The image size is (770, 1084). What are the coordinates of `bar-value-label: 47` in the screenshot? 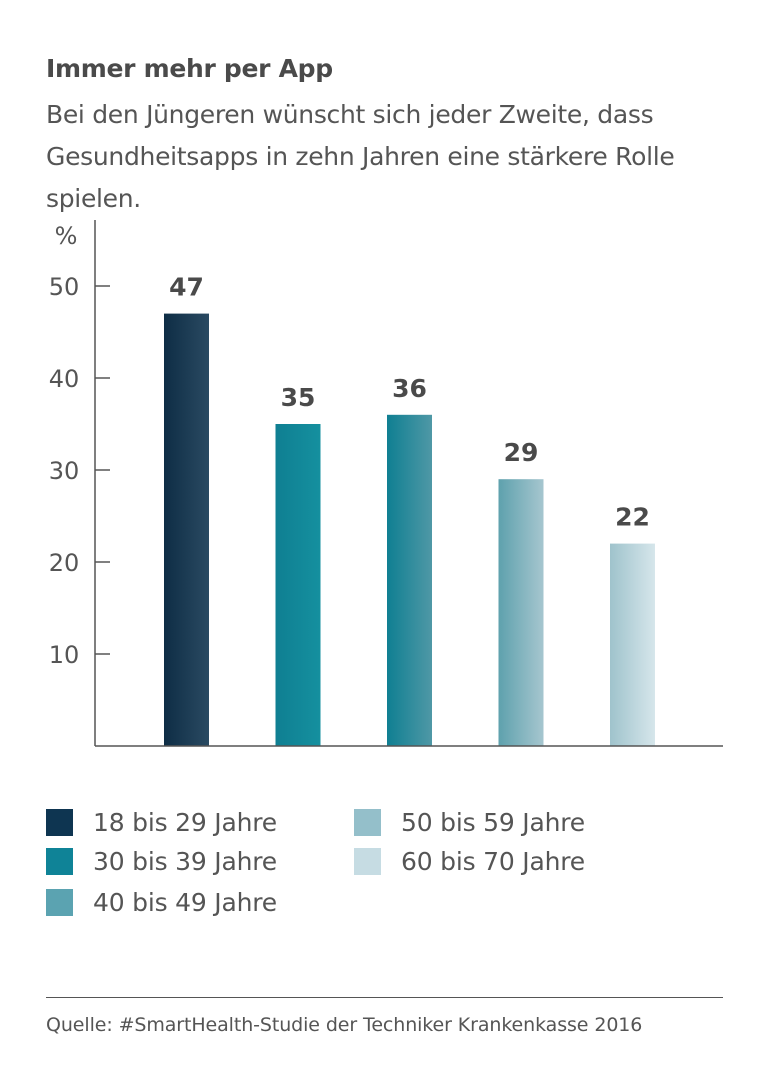 It's located at (186, 287).